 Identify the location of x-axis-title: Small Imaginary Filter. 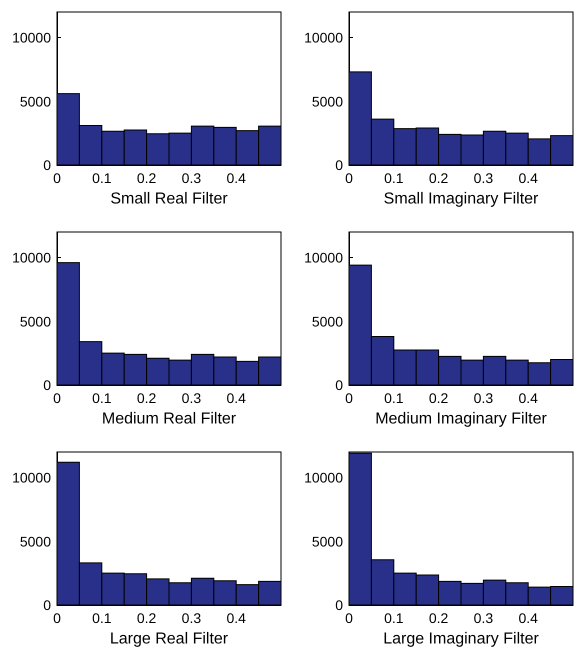
(462, 199).